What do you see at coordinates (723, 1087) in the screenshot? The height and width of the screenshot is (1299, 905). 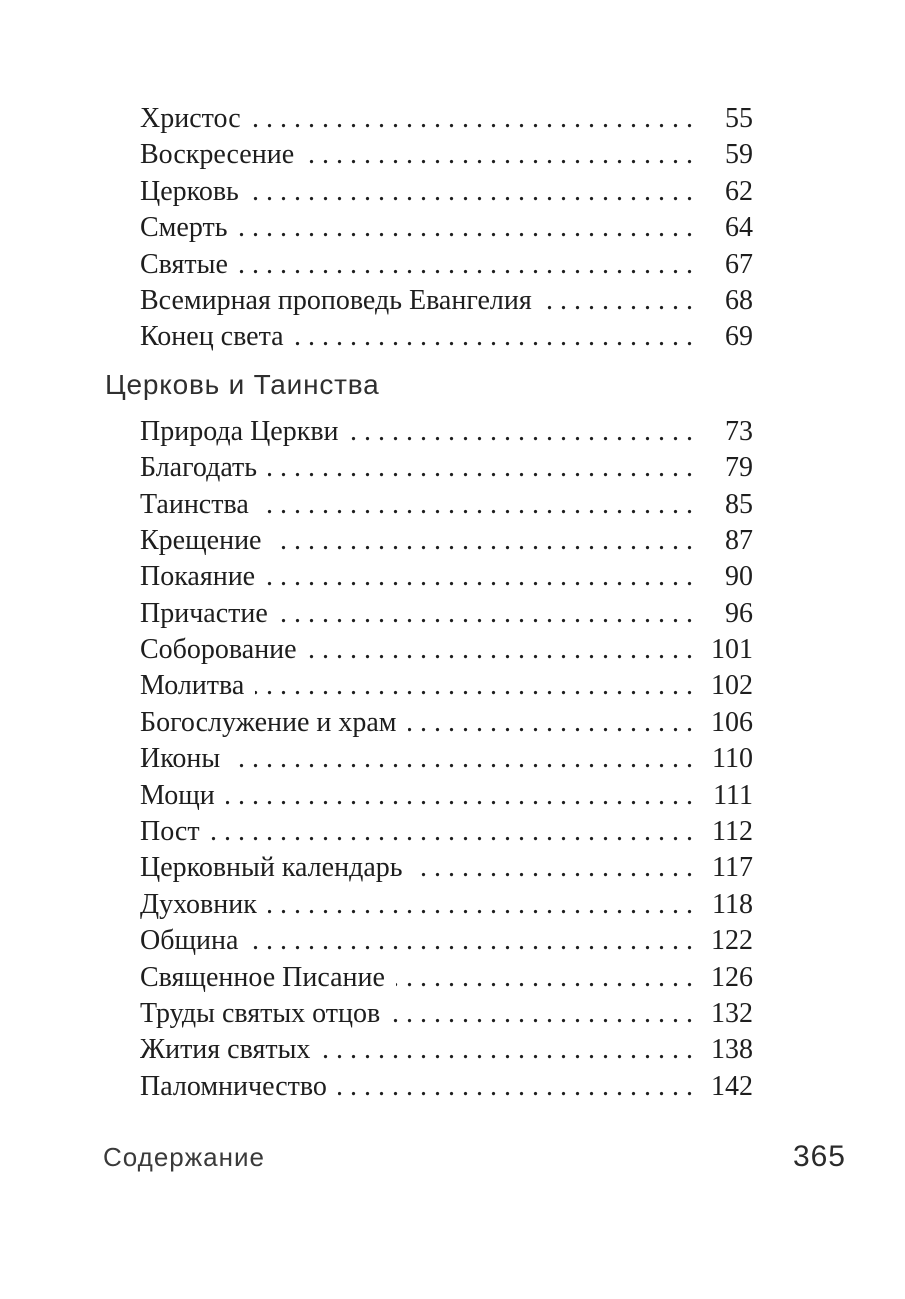 I see `toc-entry-page: 142` at bounding box center [723, 1087].